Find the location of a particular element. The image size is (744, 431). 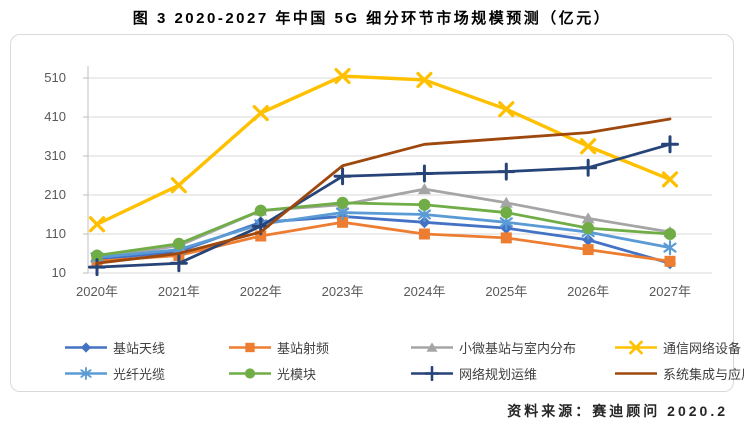

y-tick-label: 110 is located at coordinates (55, 233).